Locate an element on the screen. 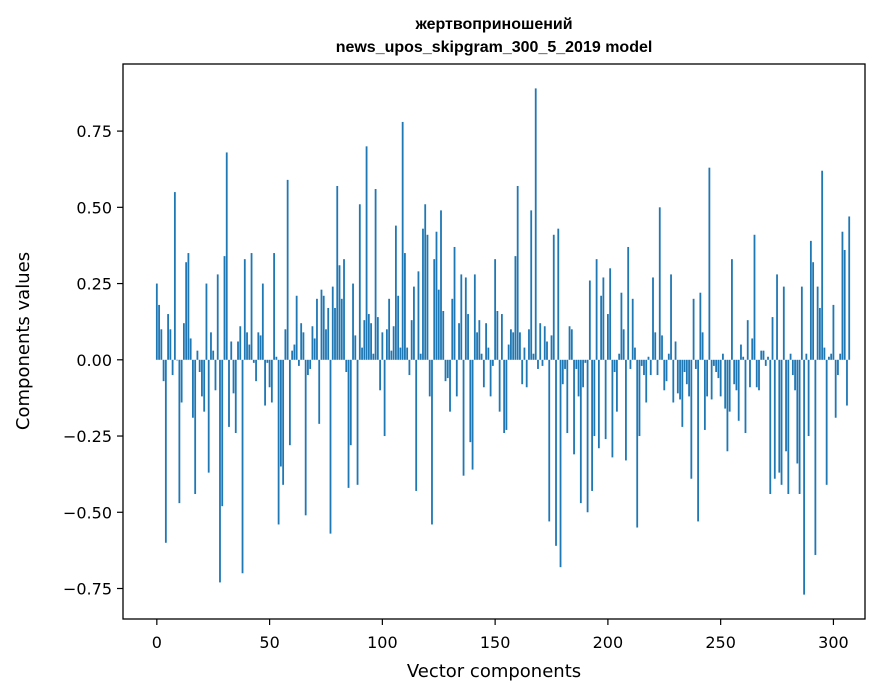 The height and width of the screenshot is (696, 880). x-tick-label: 150 is located at coordinates (495, 642).